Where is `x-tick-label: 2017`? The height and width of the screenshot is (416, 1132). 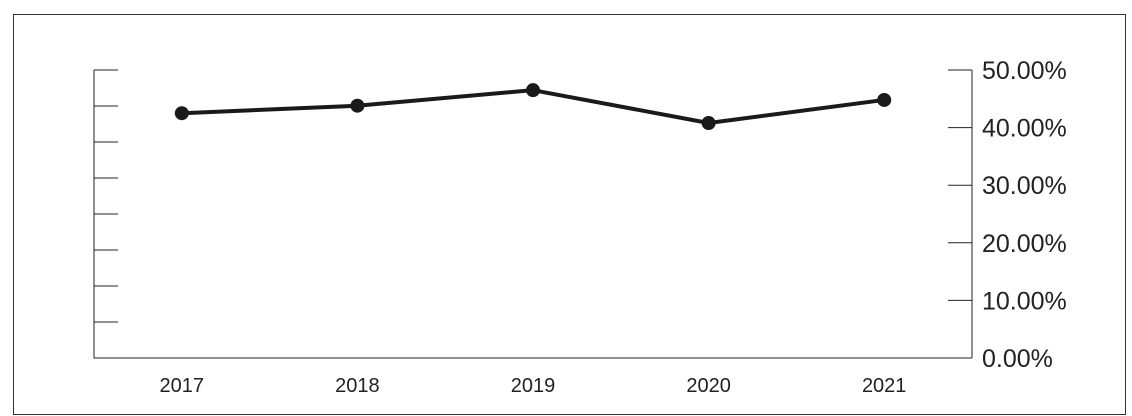
x-tick-label: 2017 is located at coordinates (182, 386).